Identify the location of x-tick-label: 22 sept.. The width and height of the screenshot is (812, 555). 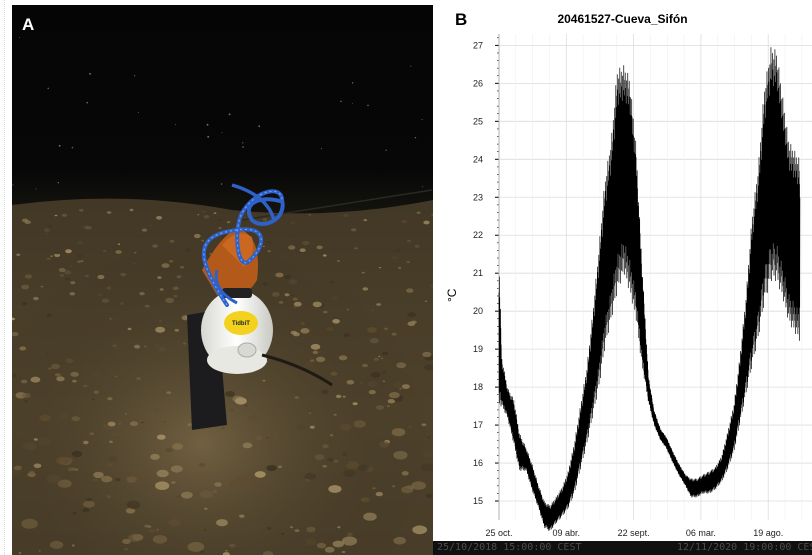
(634, 533).